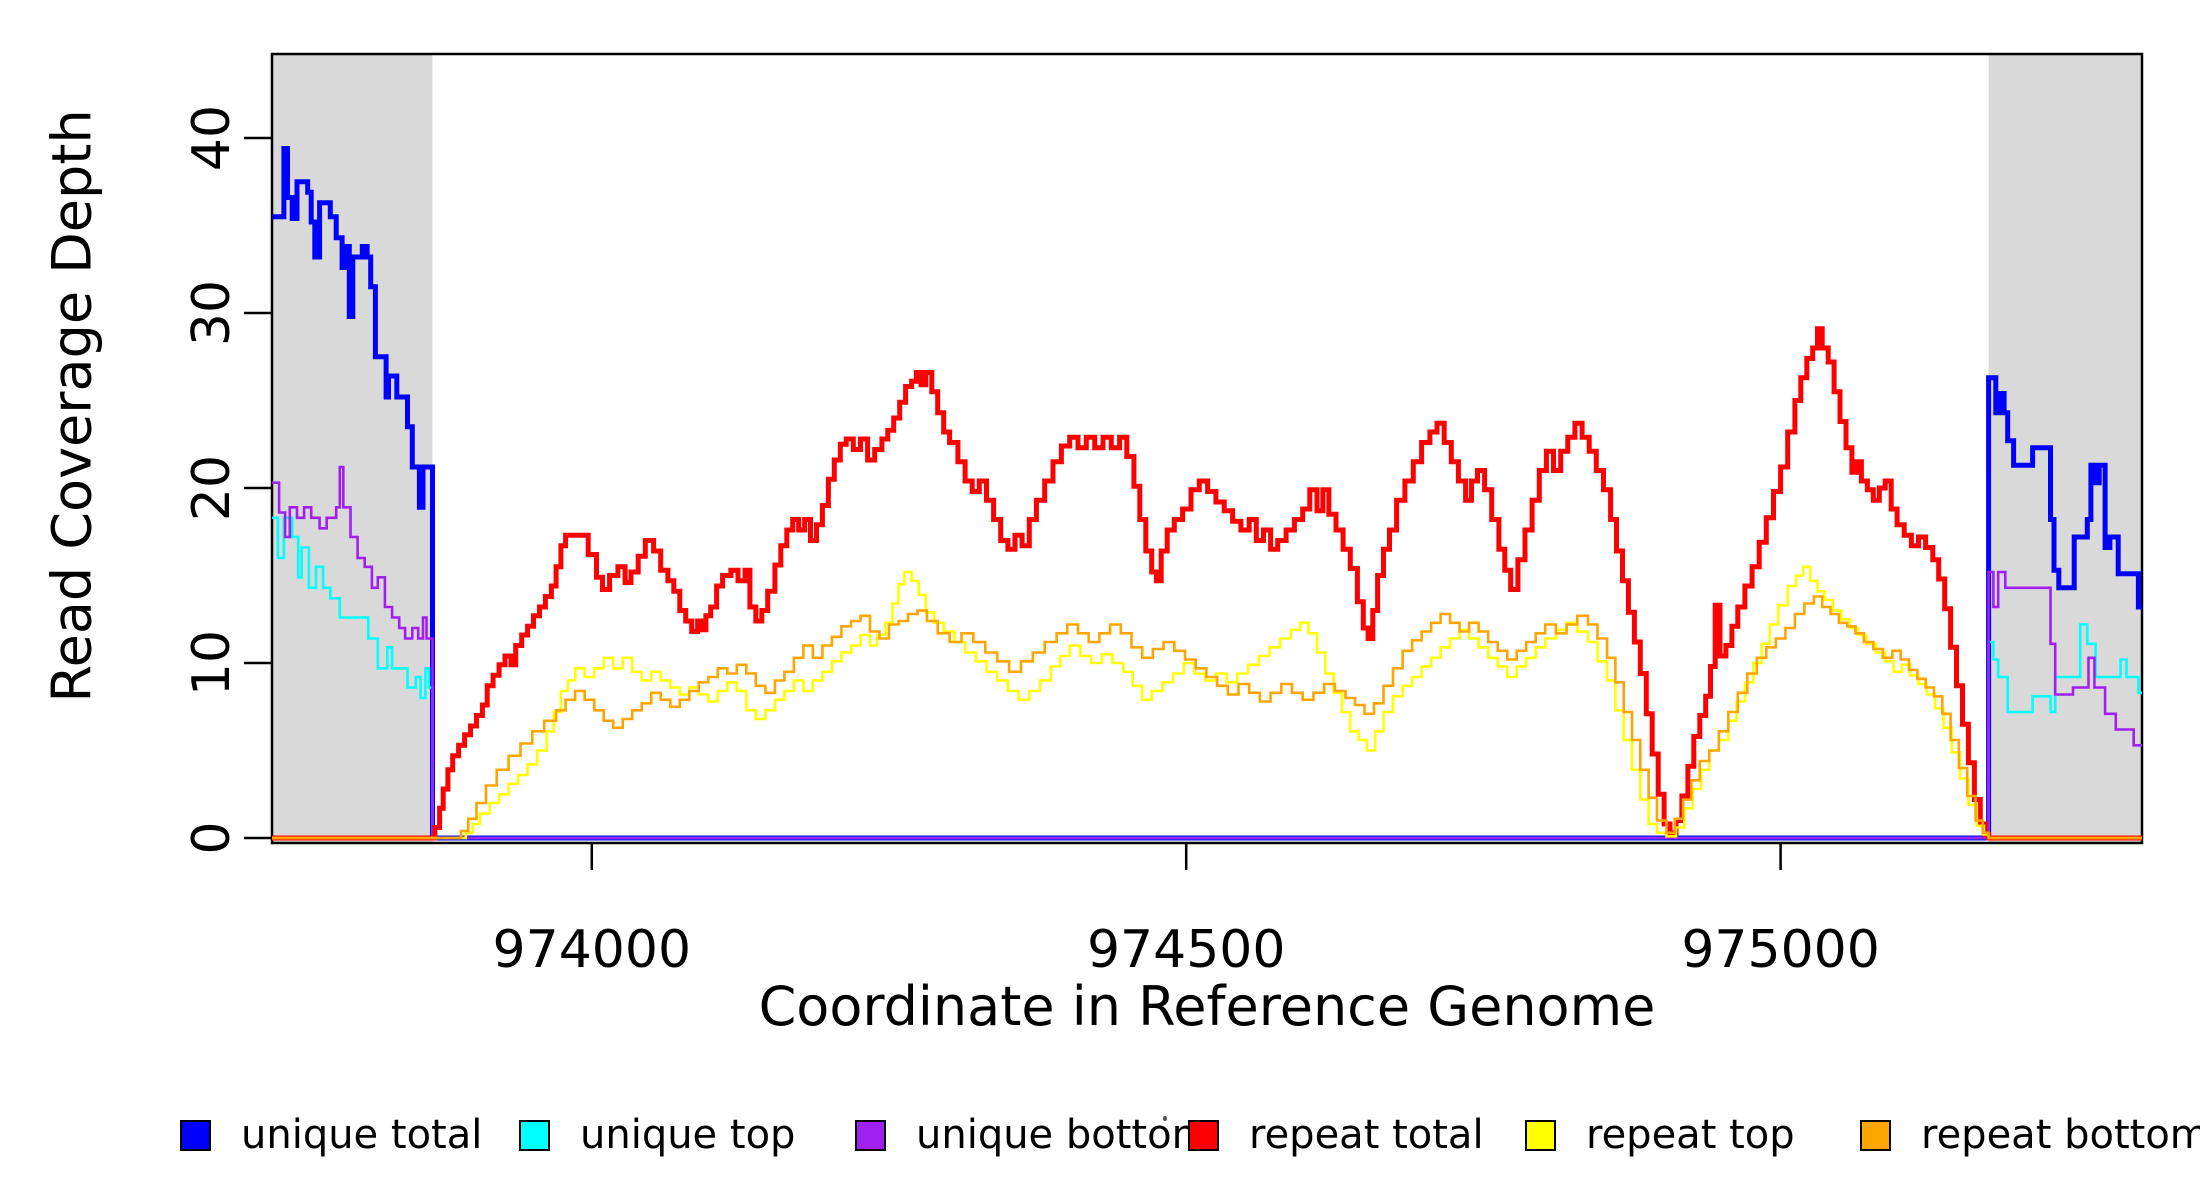  Describe the element at coordinates (2060, 1135) in the screenshot. I see `legend-label: repeat bottom` at that location.